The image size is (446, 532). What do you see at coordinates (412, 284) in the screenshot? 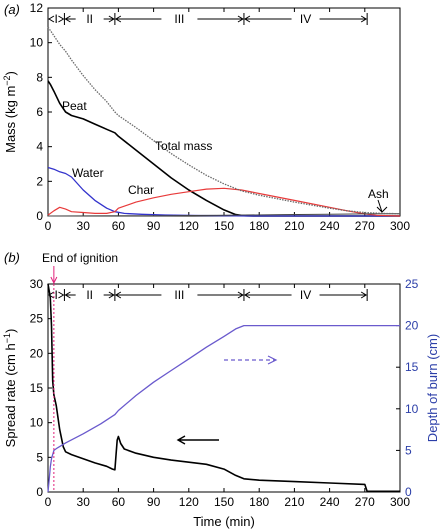
I see `right-y-tick-label: 25` at bounding box center [412, 284].